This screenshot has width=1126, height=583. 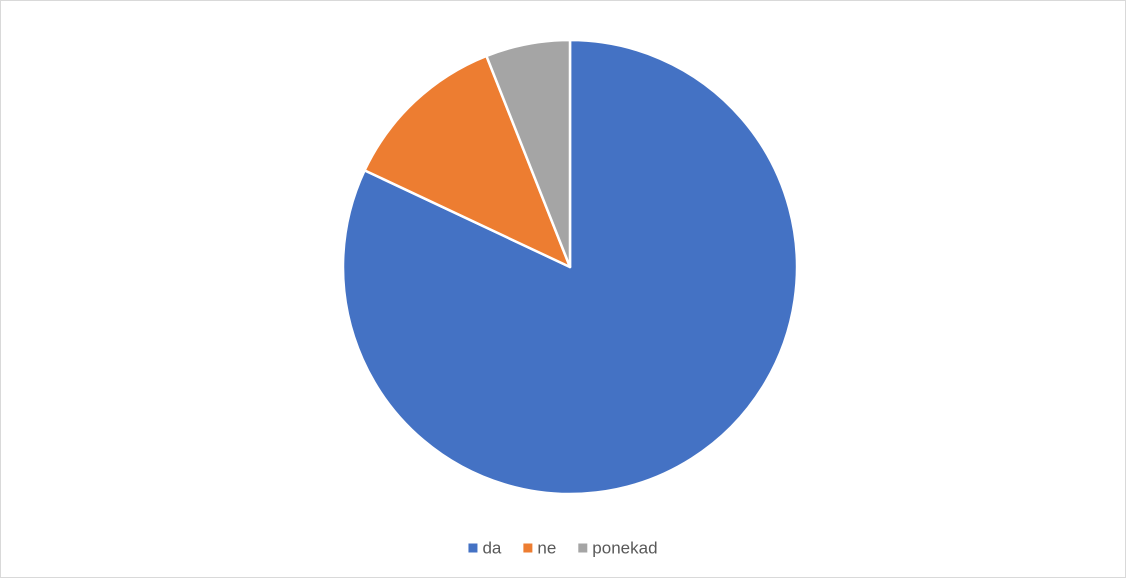 What do you see at coordinates (491, 547) in the screenshot?
I see `legend-label: da` at bounding box center [491, 547].